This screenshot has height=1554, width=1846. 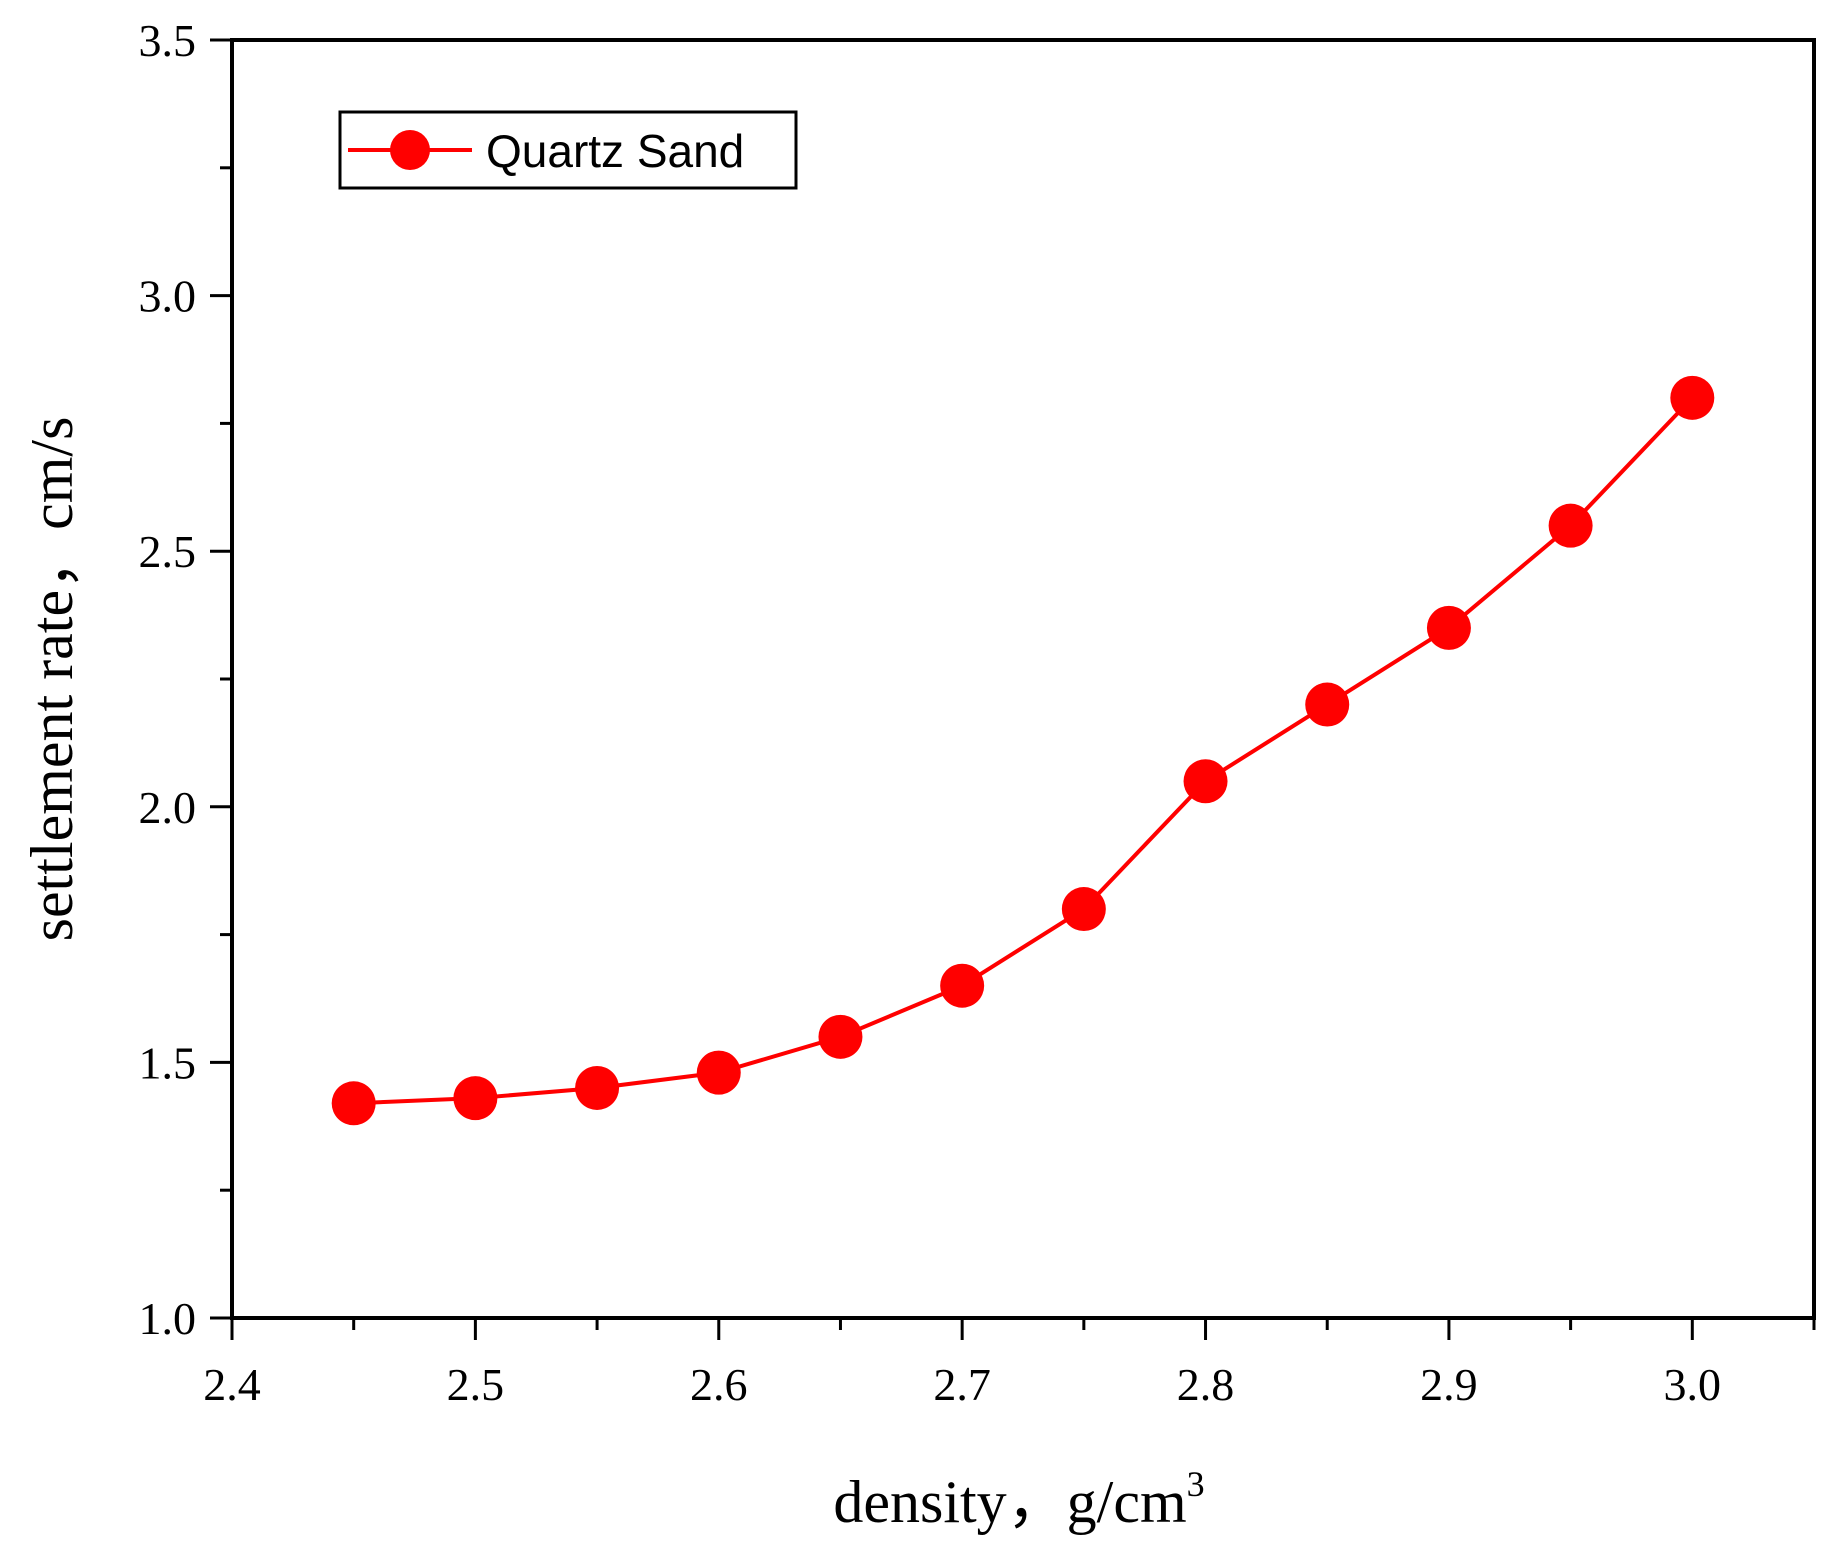 I want to click on x-tick-label: 3.0, so click(x=1693, y=1384).